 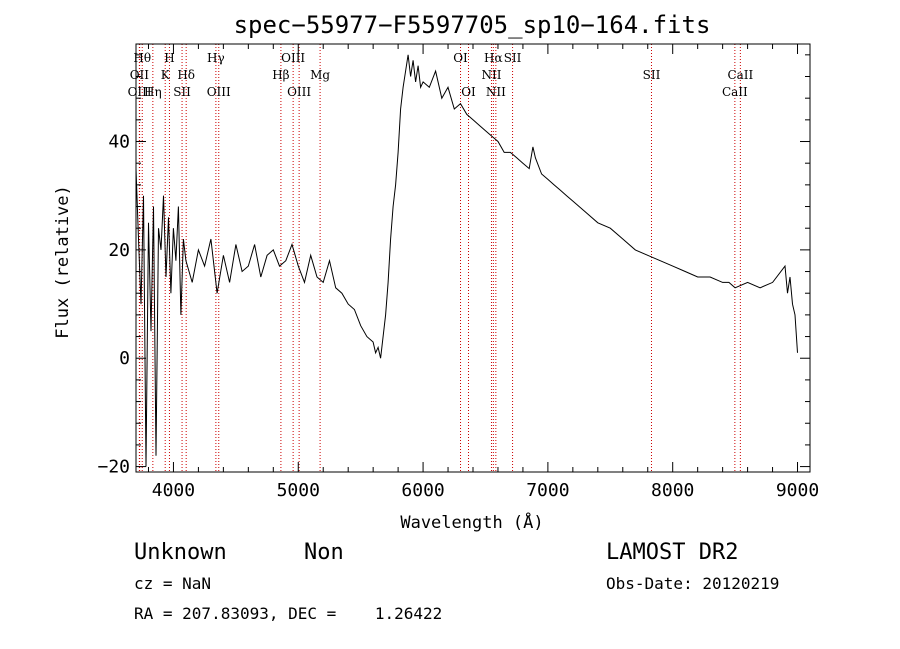 I want to click on x-tick-label: 9000, so click(x=797, y=490).